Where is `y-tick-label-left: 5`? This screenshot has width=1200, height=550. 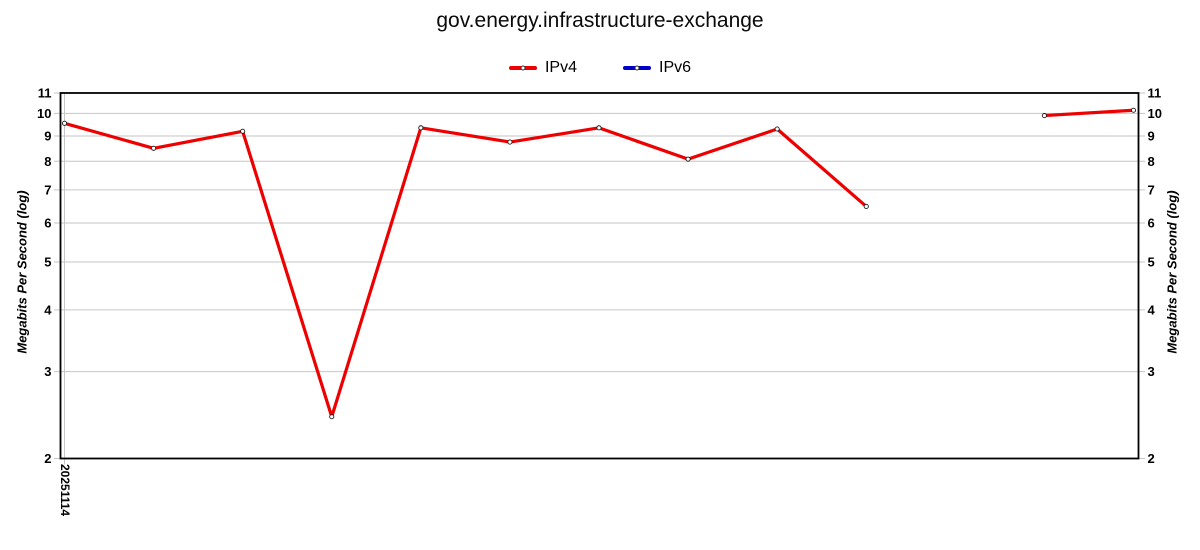
y-tick-label-left: 5 is located at coordinates (47, 262).